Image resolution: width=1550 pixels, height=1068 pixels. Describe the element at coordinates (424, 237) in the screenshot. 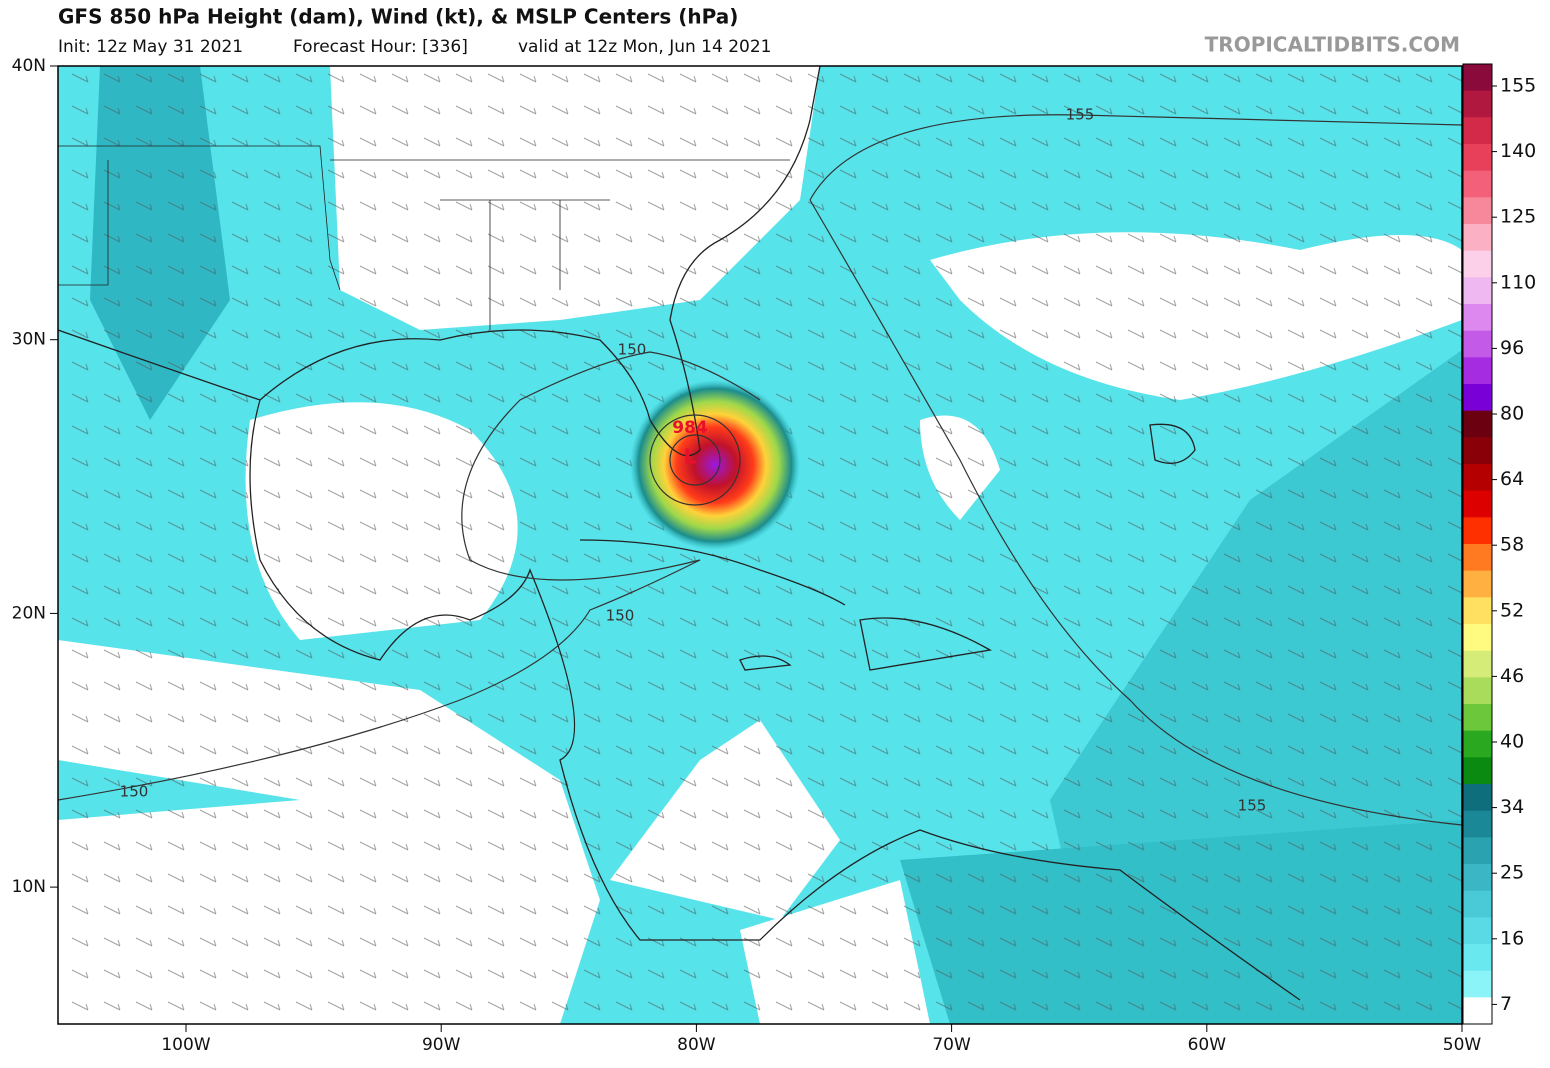

I see `borders` at that location.